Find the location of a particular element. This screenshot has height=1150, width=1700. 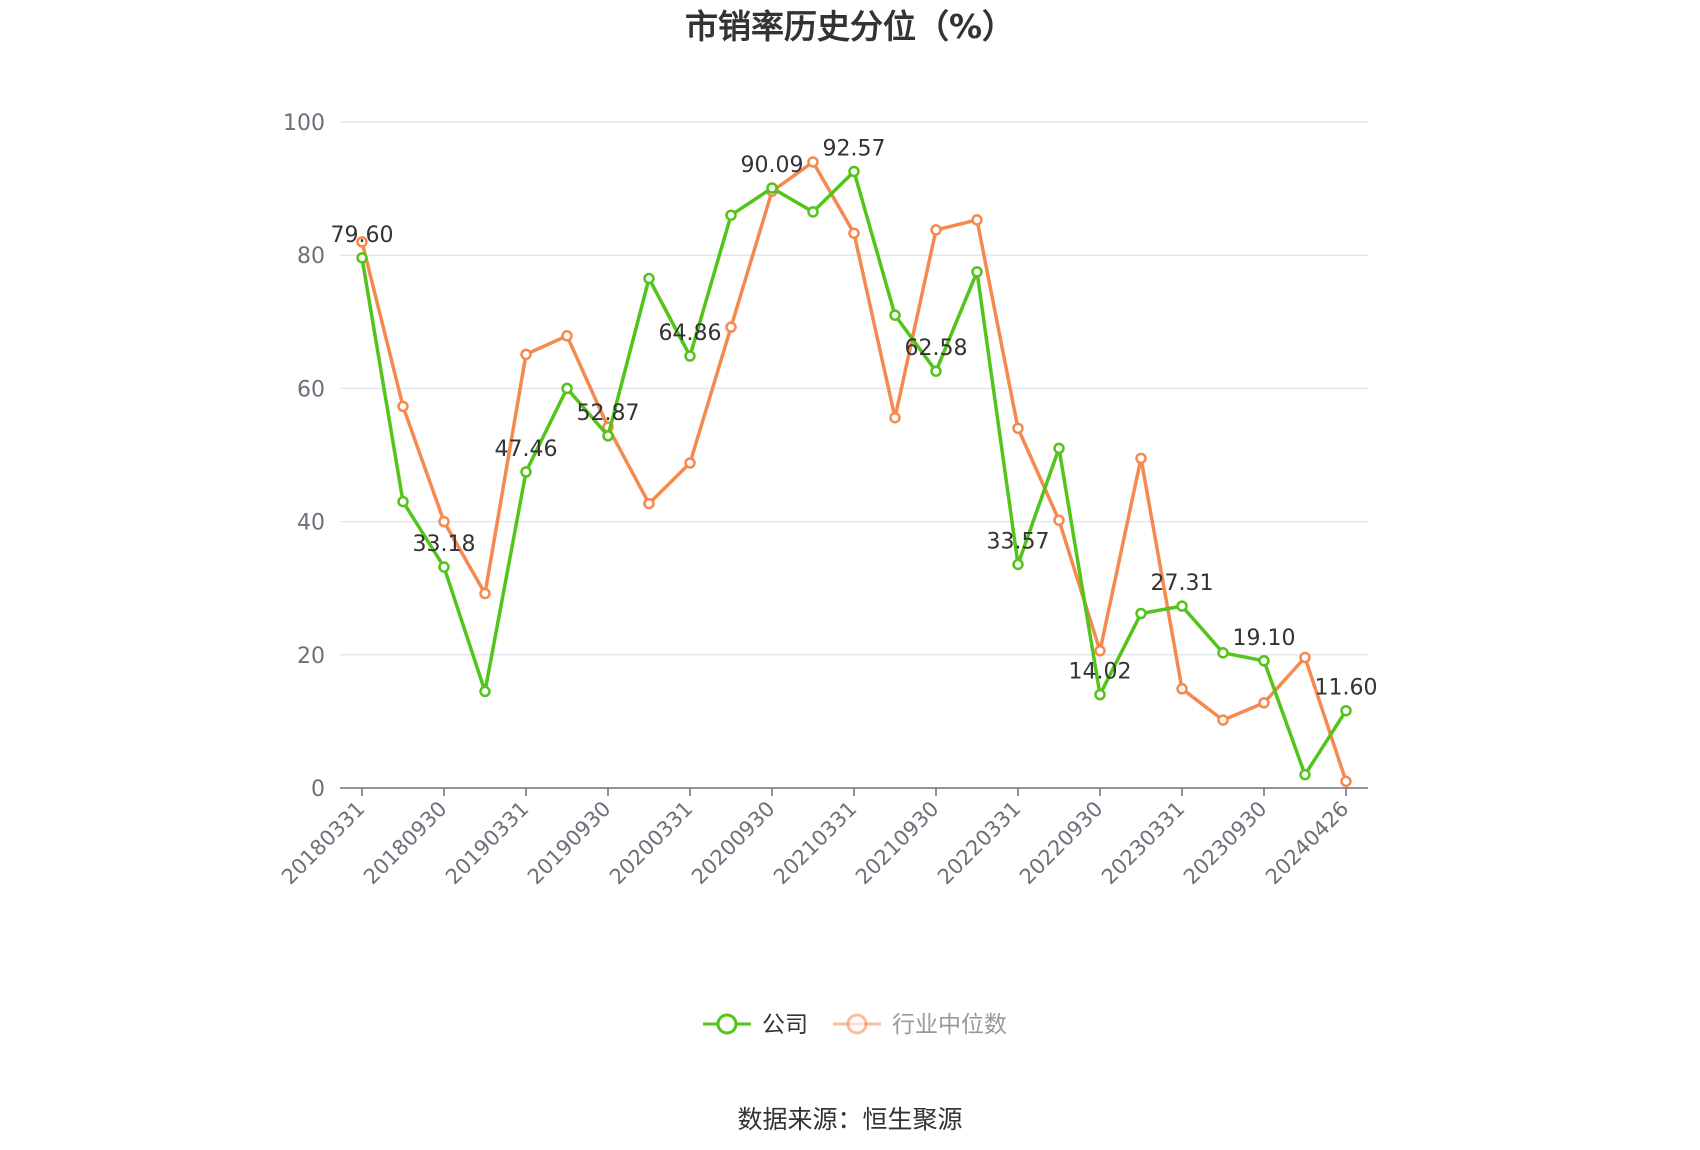

x-tick-label: 20230331 is located at coordinates (1143, 843).